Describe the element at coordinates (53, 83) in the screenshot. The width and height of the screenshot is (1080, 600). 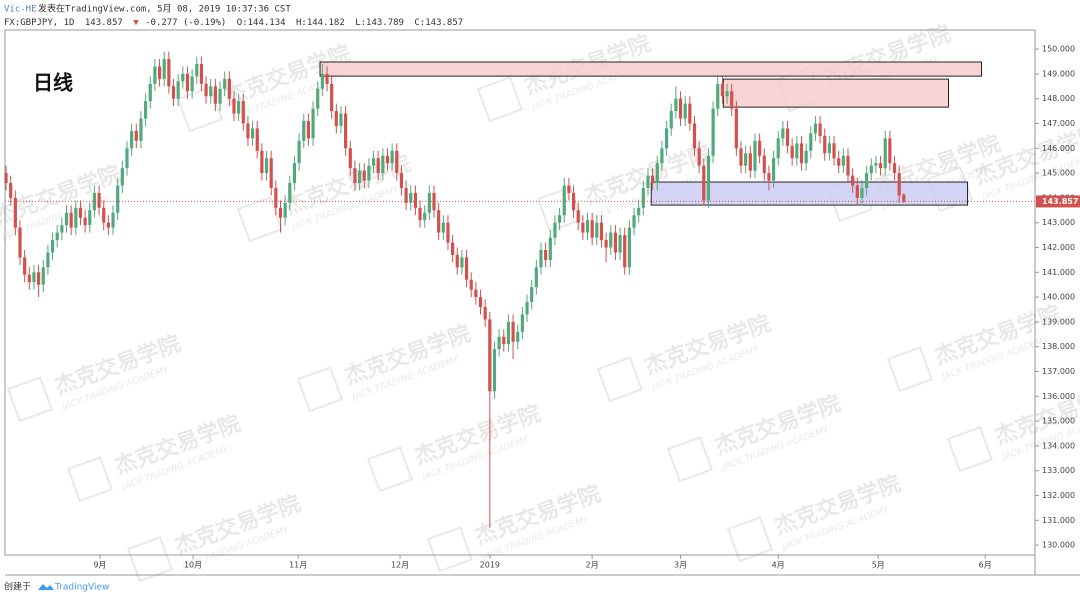
I see `annotation: 日线` at that location.